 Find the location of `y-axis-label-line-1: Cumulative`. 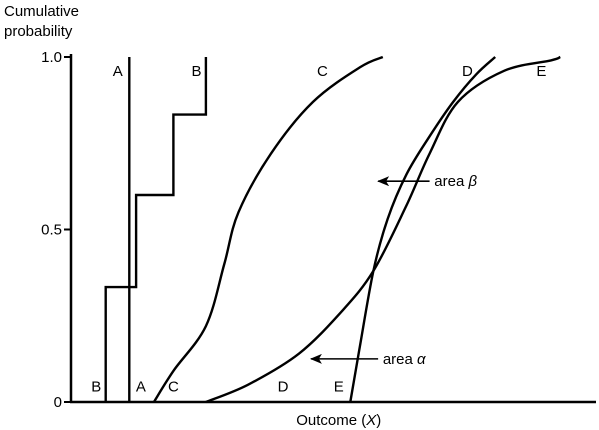

y-axis-label-line-1: Cumulative is located at coordinates (42, 11).